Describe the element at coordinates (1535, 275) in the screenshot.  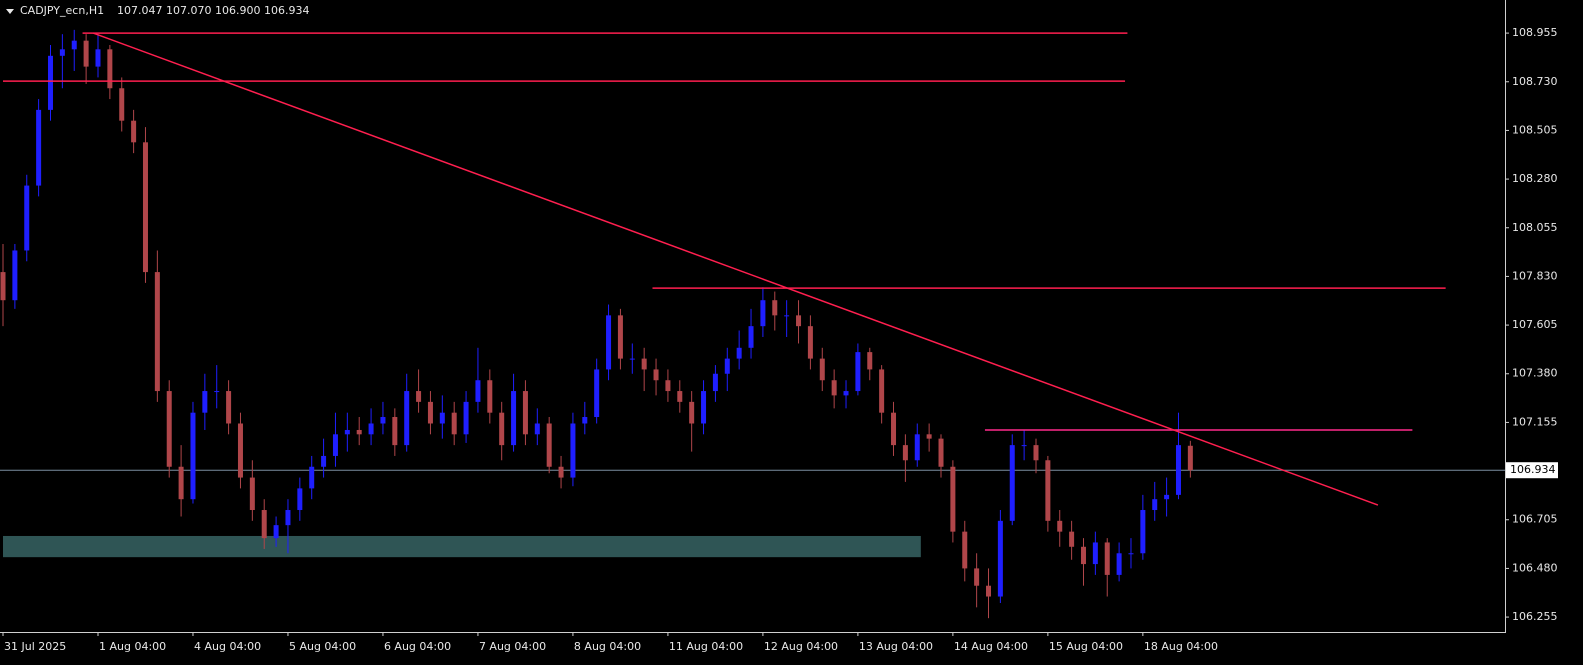
I see `y-tick-label: 107.830` at that location.